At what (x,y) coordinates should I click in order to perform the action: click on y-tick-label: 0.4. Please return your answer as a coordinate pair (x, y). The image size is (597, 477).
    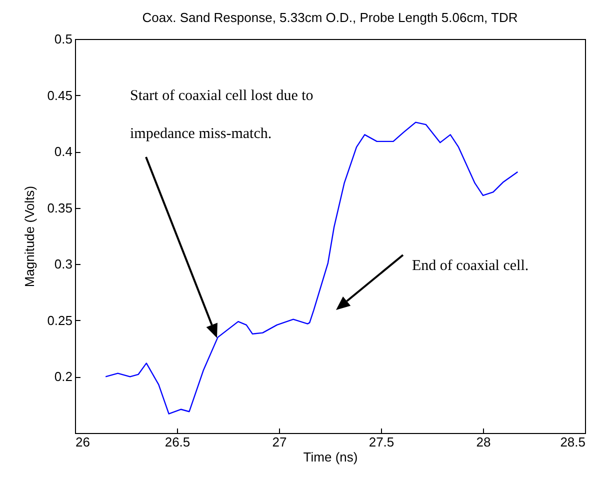
    Looking at the image, I should click on (63, 152).